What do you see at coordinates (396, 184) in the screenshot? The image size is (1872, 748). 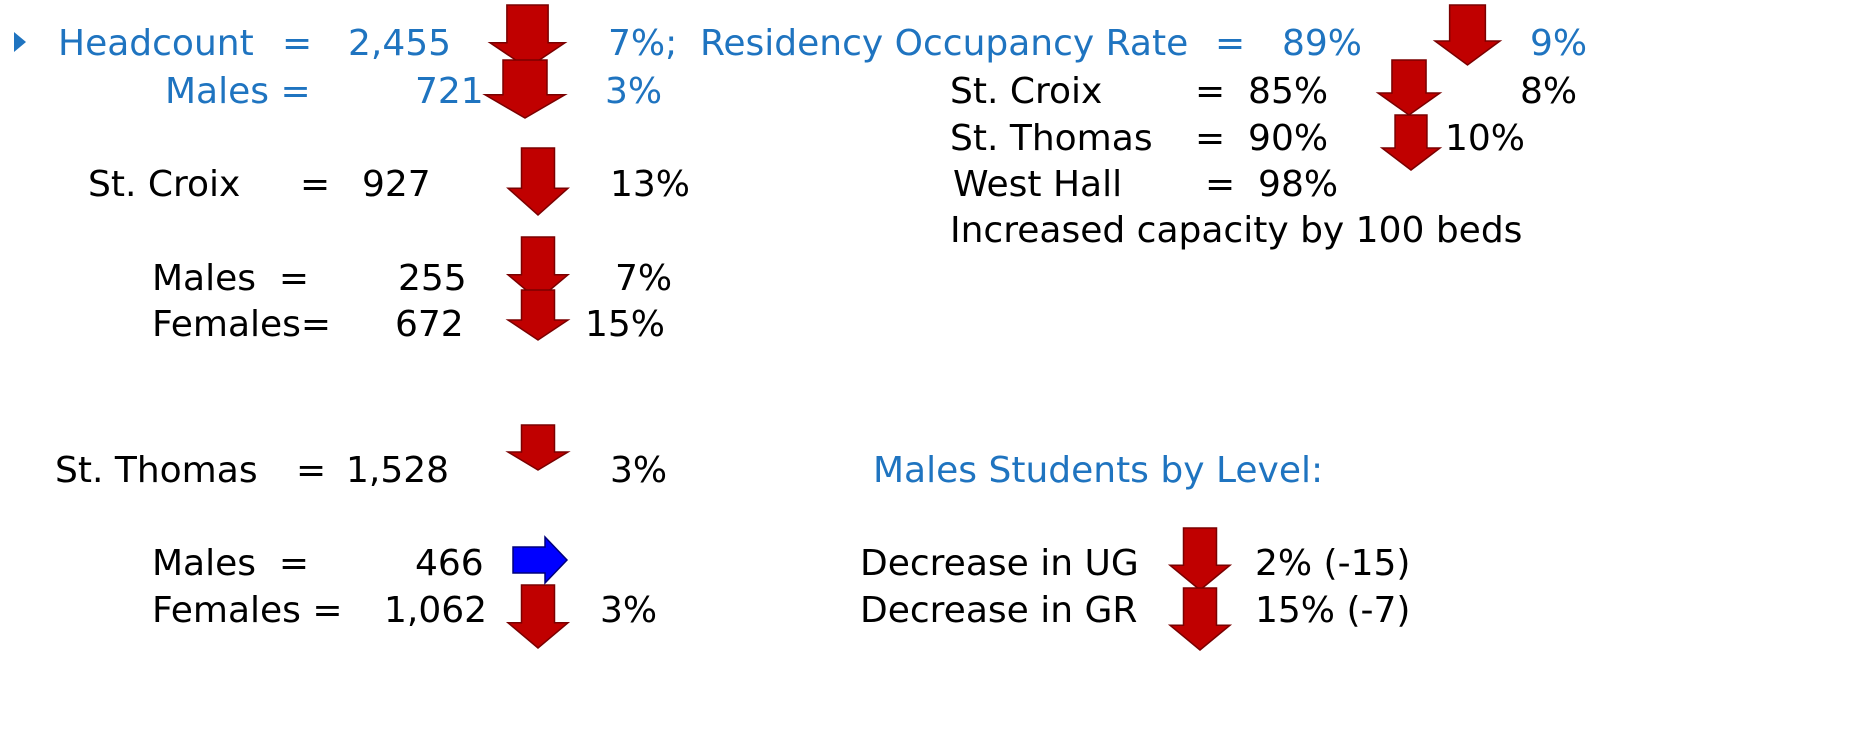 I see `campus-value: 927` at bounding box center [396, 184].